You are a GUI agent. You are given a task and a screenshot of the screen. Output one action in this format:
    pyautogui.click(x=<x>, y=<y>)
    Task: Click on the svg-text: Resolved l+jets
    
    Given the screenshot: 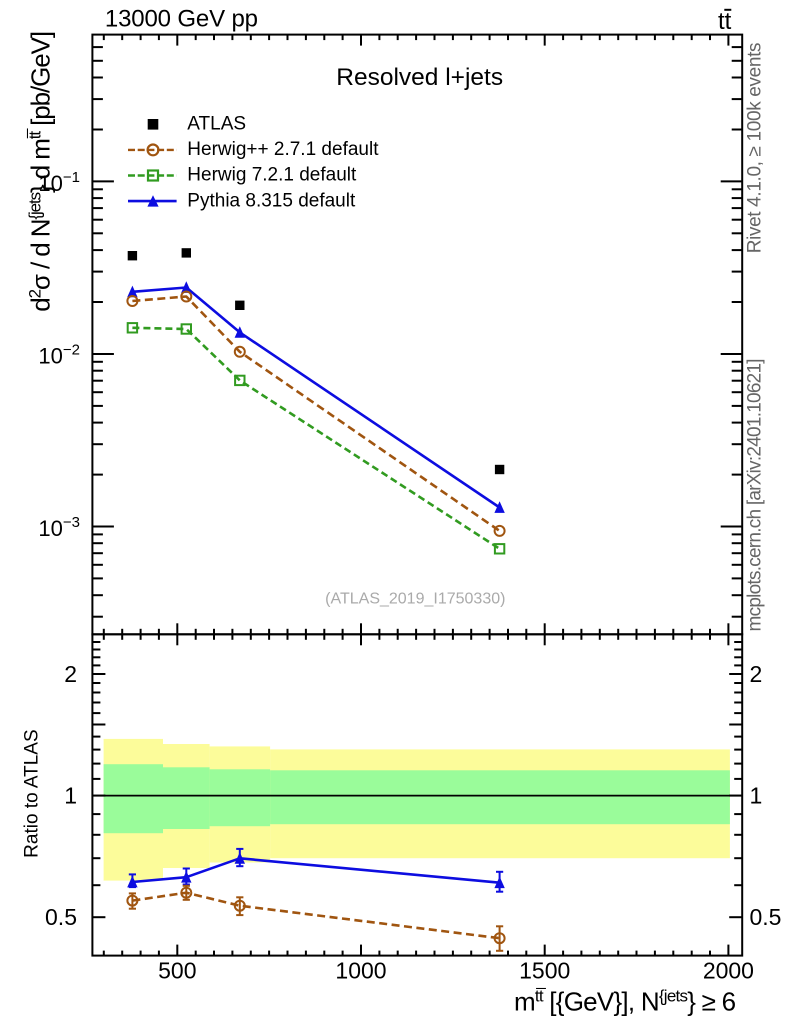 What is the action you would take?
    pyautogui.click(x=419, y=77)
    